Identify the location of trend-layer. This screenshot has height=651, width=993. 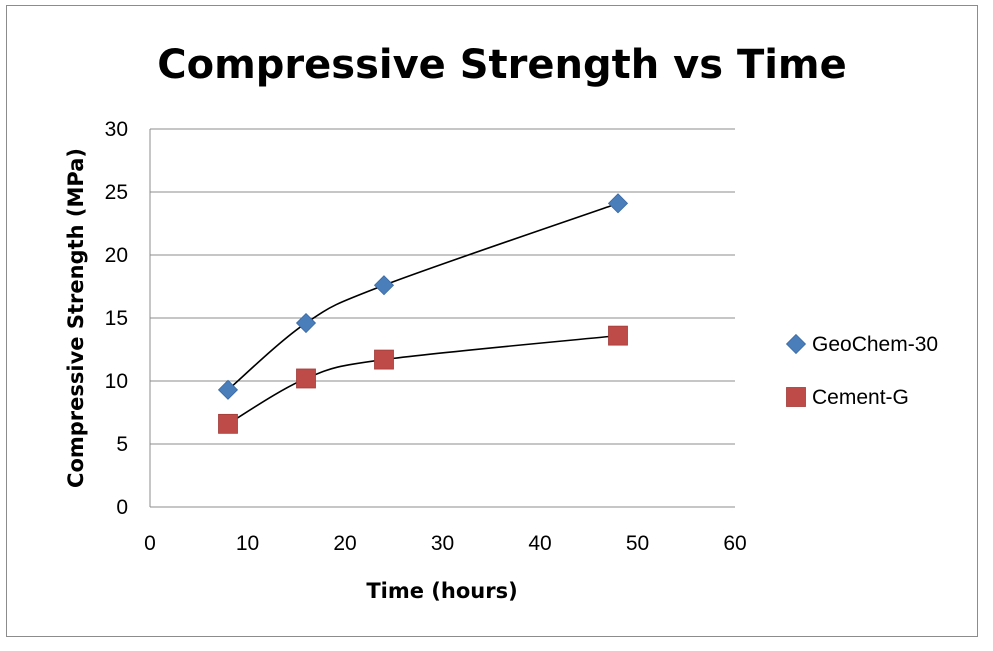
(423, 313).